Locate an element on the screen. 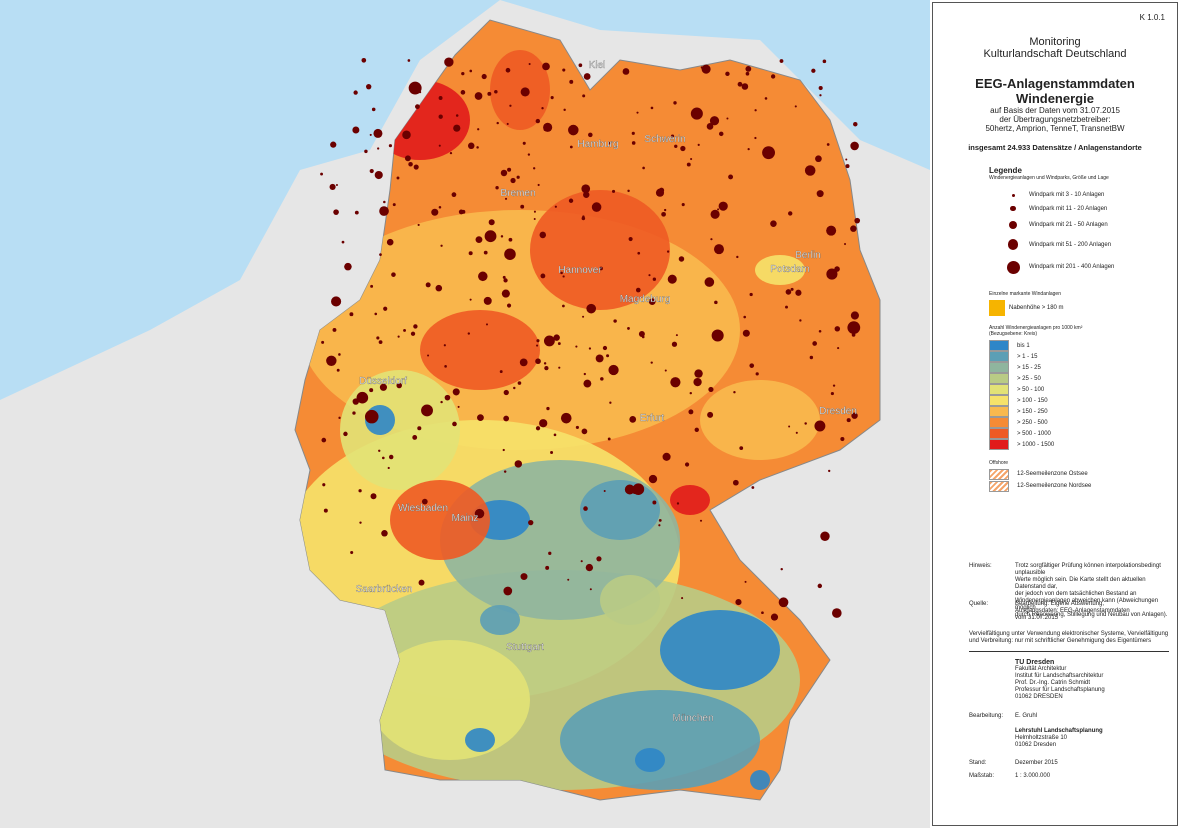 The width and height of the screenshot is (1180, 828). legend-label: 12-Seemeilenzone Ostsee is located at coordinates (1052, 474).